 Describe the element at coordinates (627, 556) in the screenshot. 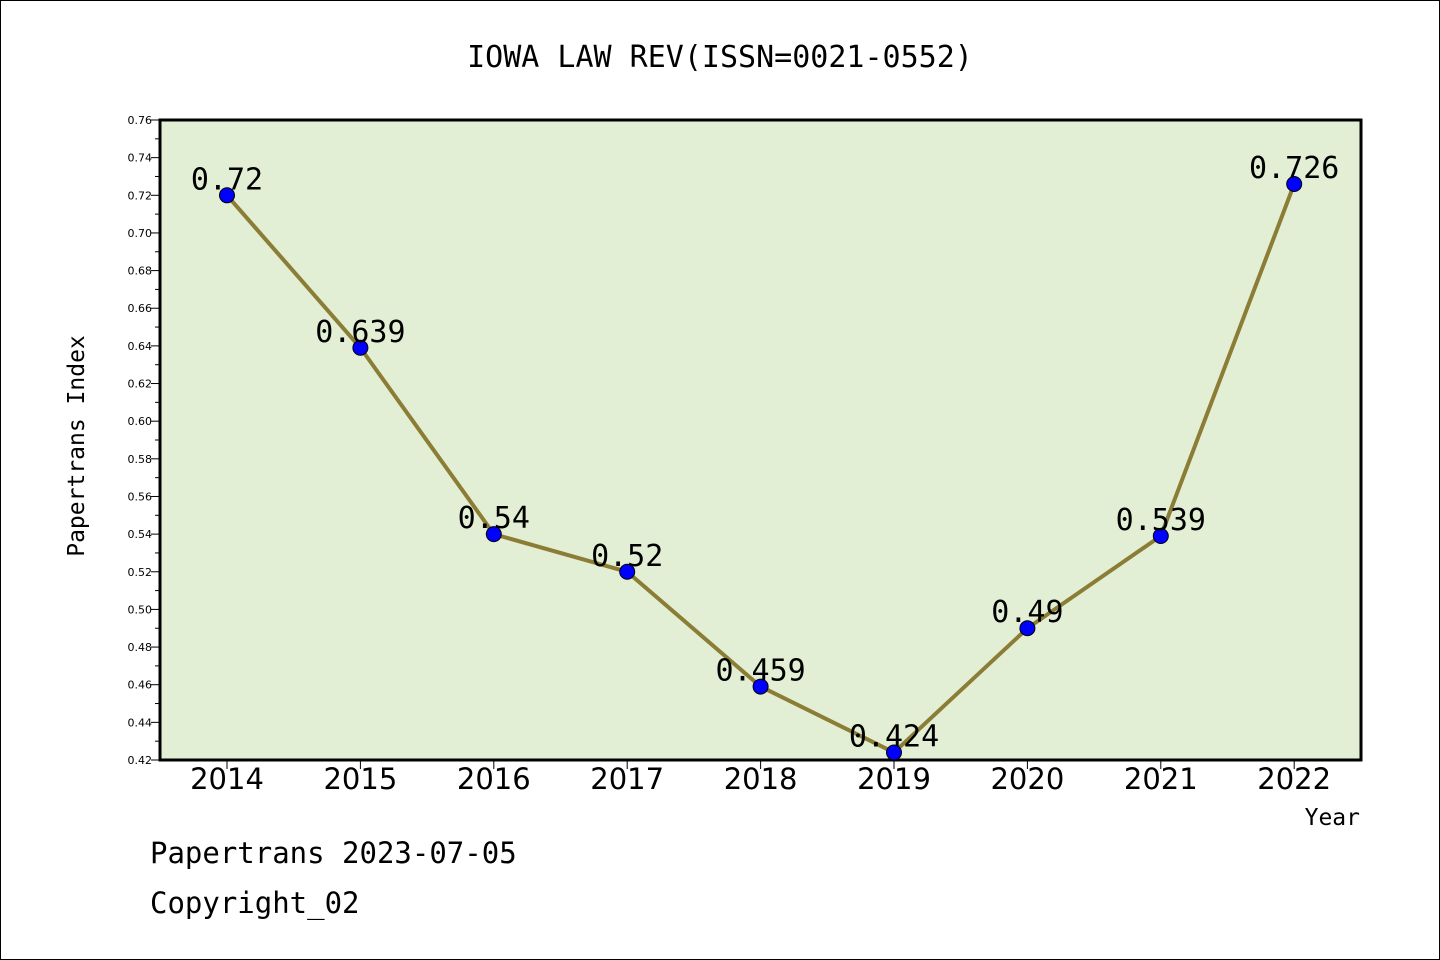

I see `data-label: 0.52` at that location.